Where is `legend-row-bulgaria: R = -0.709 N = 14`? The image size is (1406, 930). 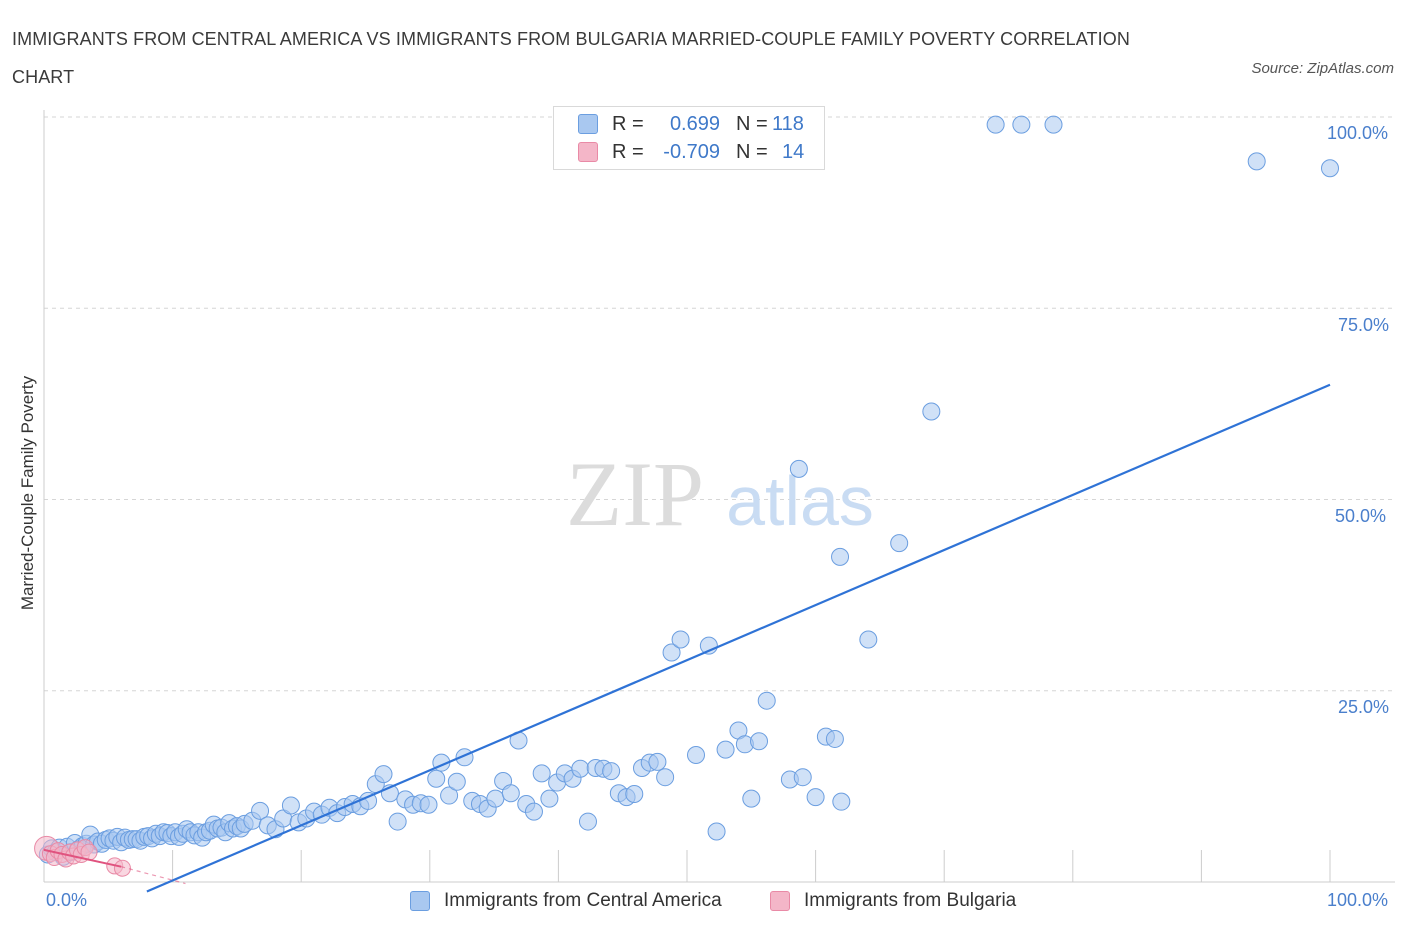
legend-row-bulgaria: R = -0.709 N = 14 is located at coordinates (691, 152).